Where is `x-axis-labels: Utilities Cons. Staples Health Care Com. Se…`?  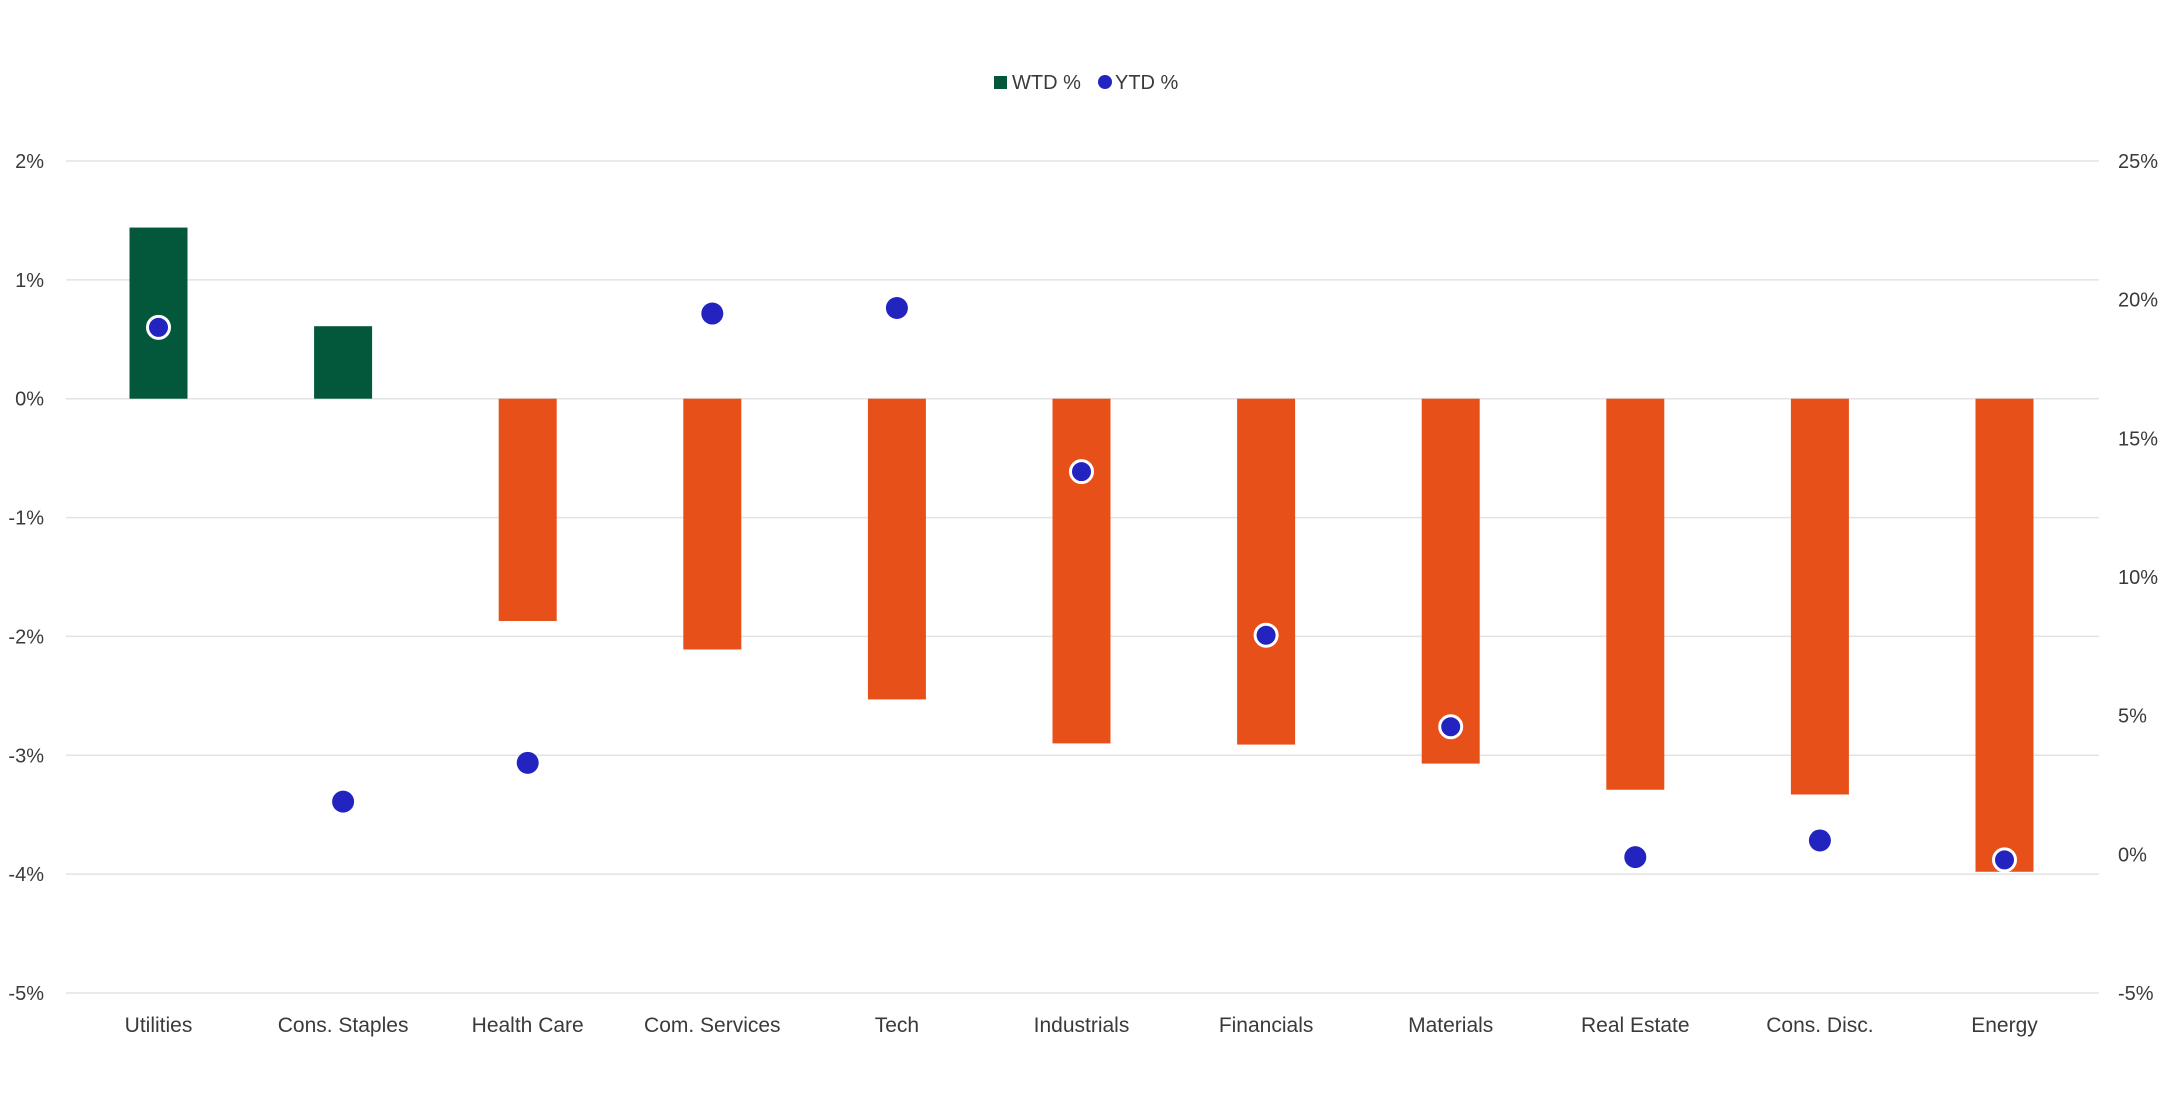
x-axis-labels: Utilities Cons. Staples Health Care Com. Se… is located at coordinates (1082, 1025).